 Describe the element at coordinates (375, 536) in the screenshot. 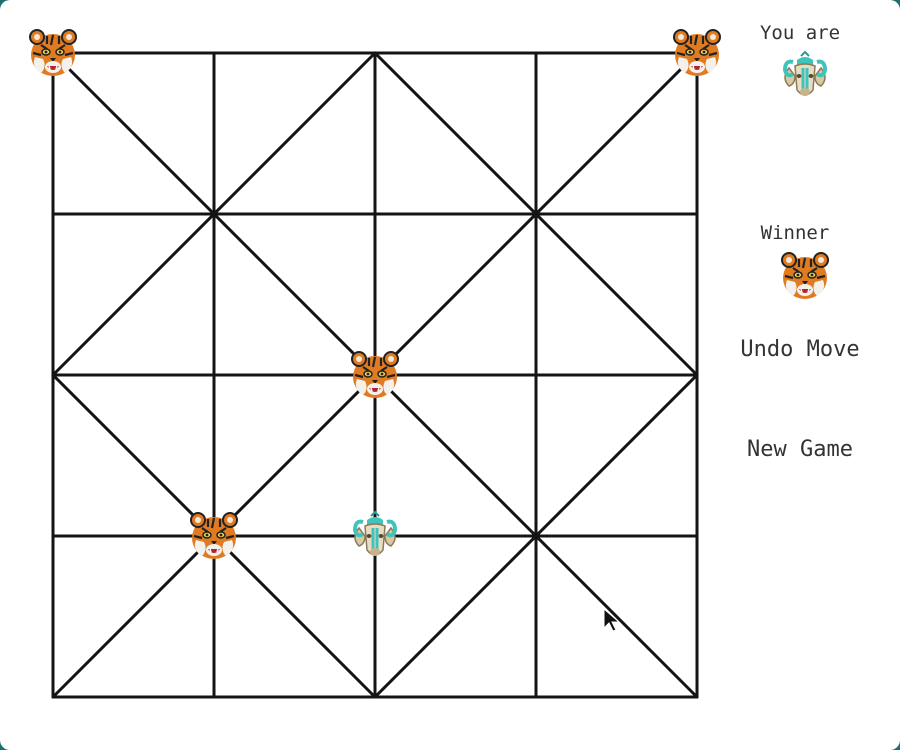

I see `goat-piece` at that location.